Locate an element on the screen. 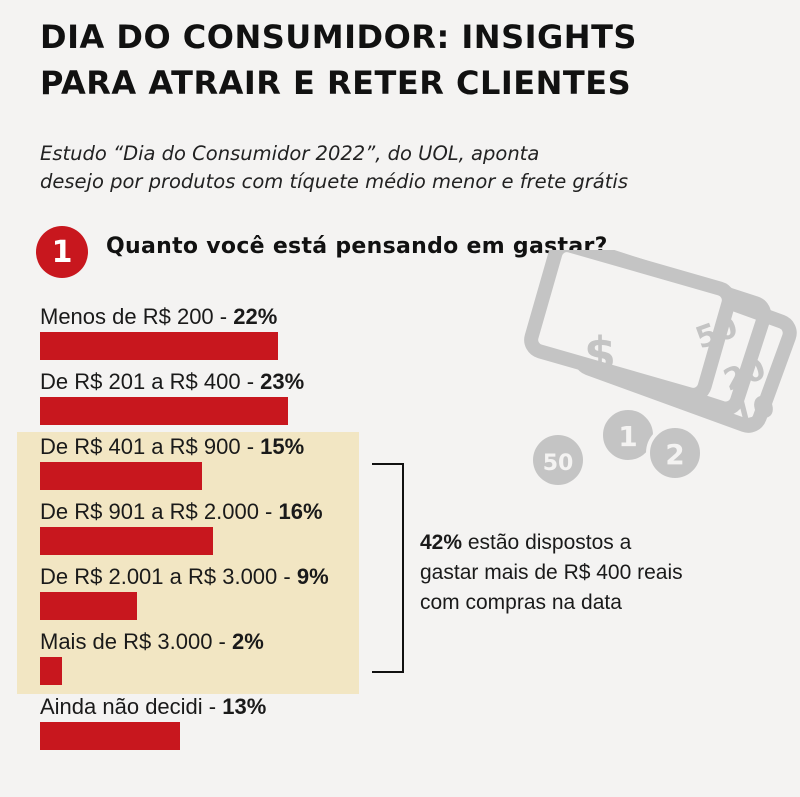 The image size is (800, 797). title-line-1: DIA DO CONSUMIDOR: INSIGHTS is located at coordinates (338, 37).